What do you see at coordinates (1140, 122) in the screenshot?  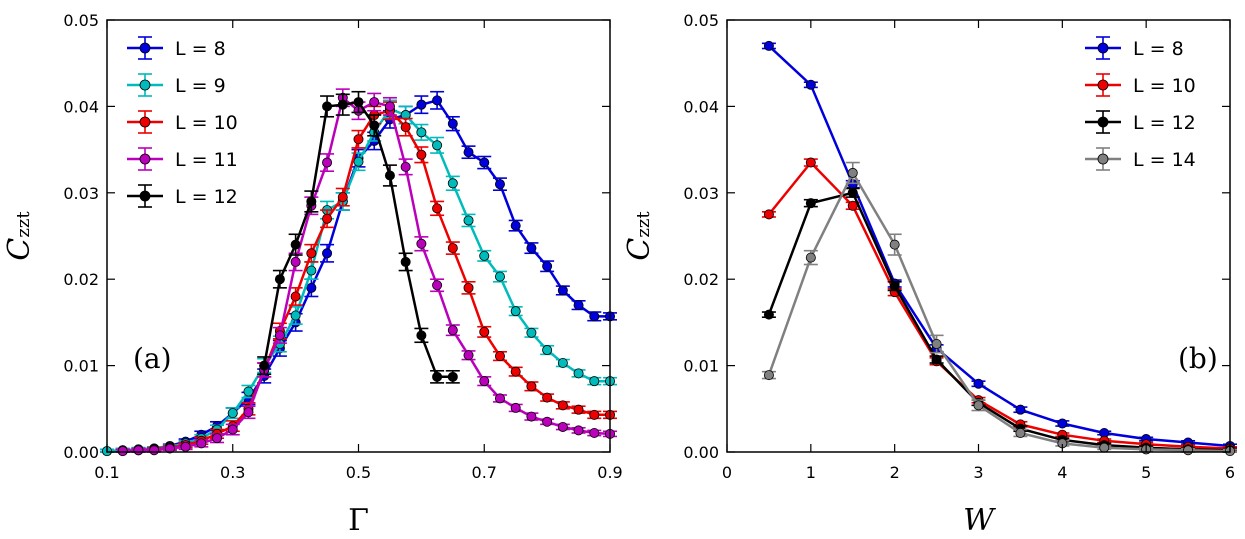 I see `panel-b-legend-item: L = 12` at bounding box center [1140, 122].